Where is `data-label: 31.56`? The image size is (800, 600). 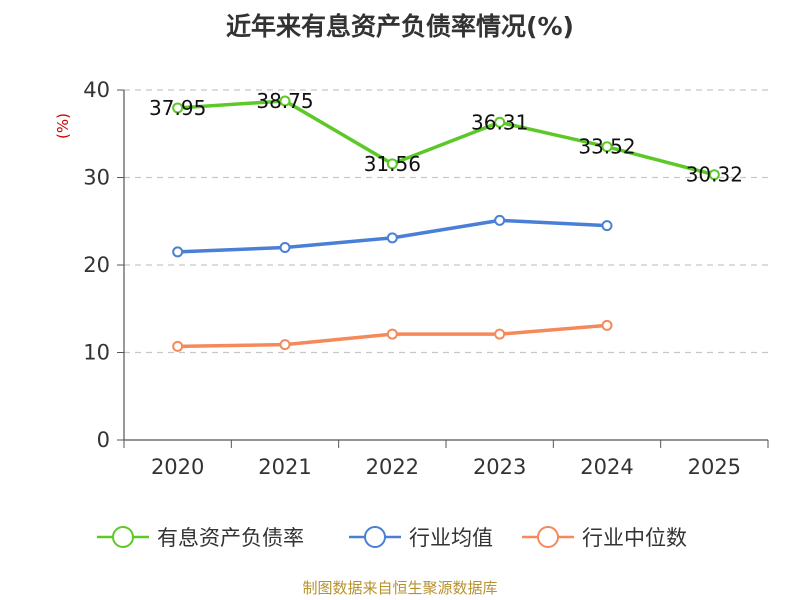
data-label: 31.56 is located at coordinates (392, 164).